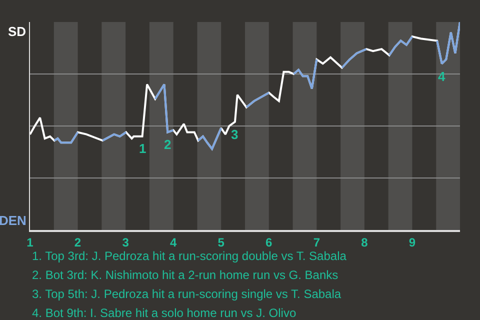 This screenshot has height=320, width=480. I want to click on annotation: 2, so click(168, 144).